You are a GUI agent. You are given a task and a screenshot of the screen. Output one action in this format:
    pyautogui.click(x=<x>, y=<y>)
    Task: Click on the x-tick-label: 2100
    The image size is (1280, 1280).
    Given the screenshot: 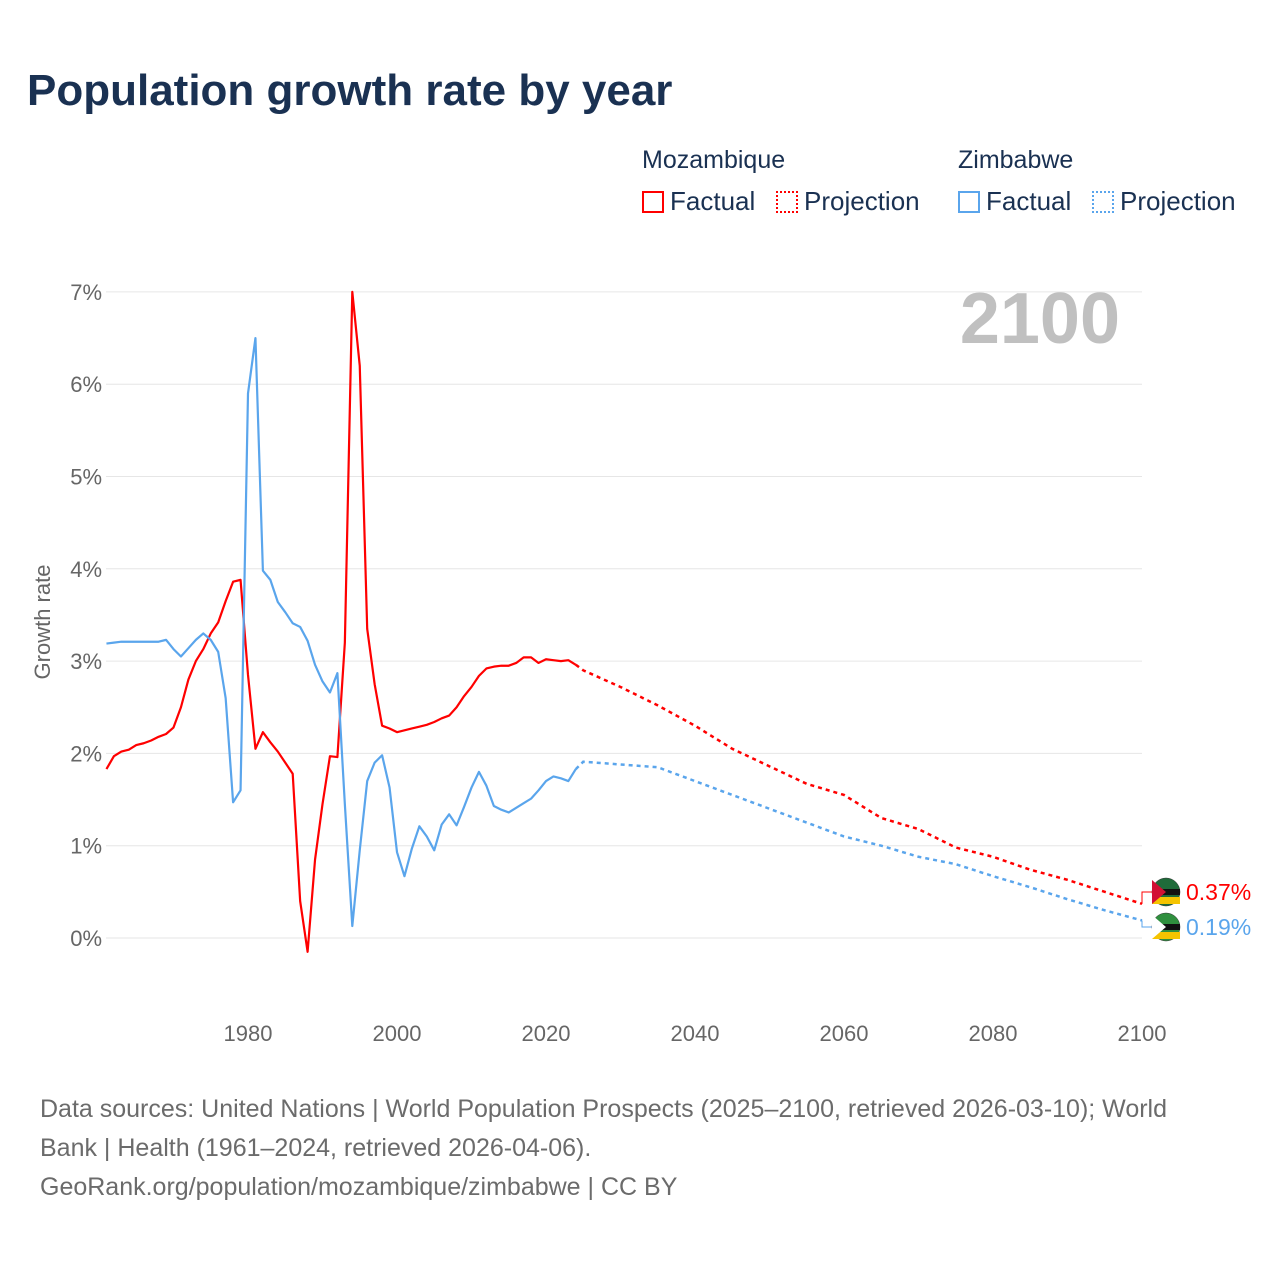 What is the action you would take?
    pyautogui.click(x=1142, y=1033)
    